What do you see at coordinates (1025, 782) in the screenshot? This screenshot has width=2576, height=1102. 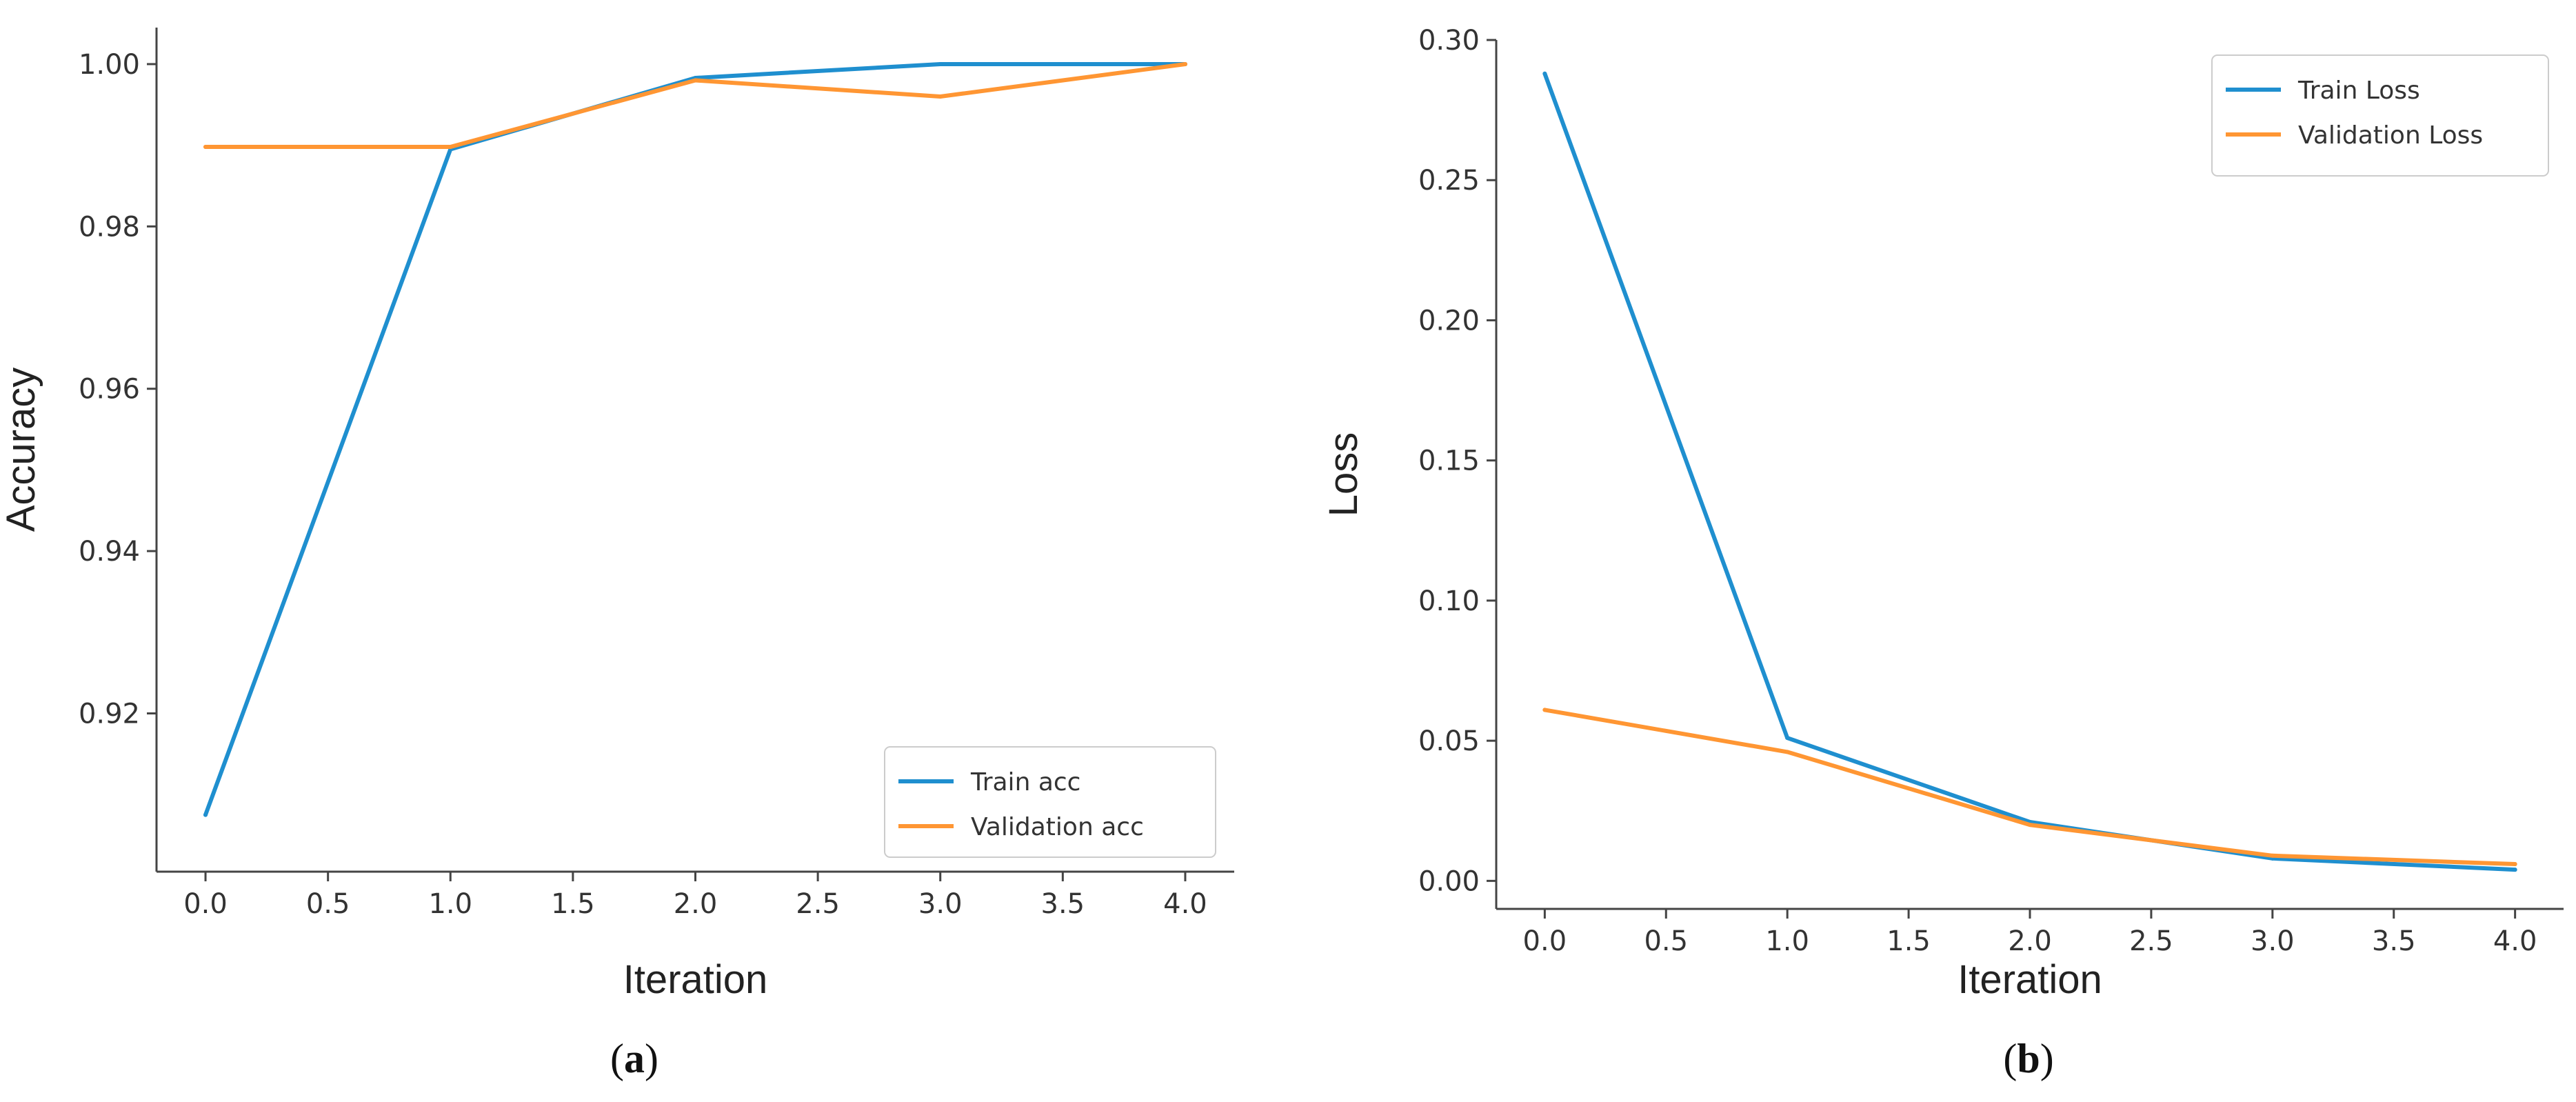 I see `legend-label: Train acc` at bounding box center [1025, 782].